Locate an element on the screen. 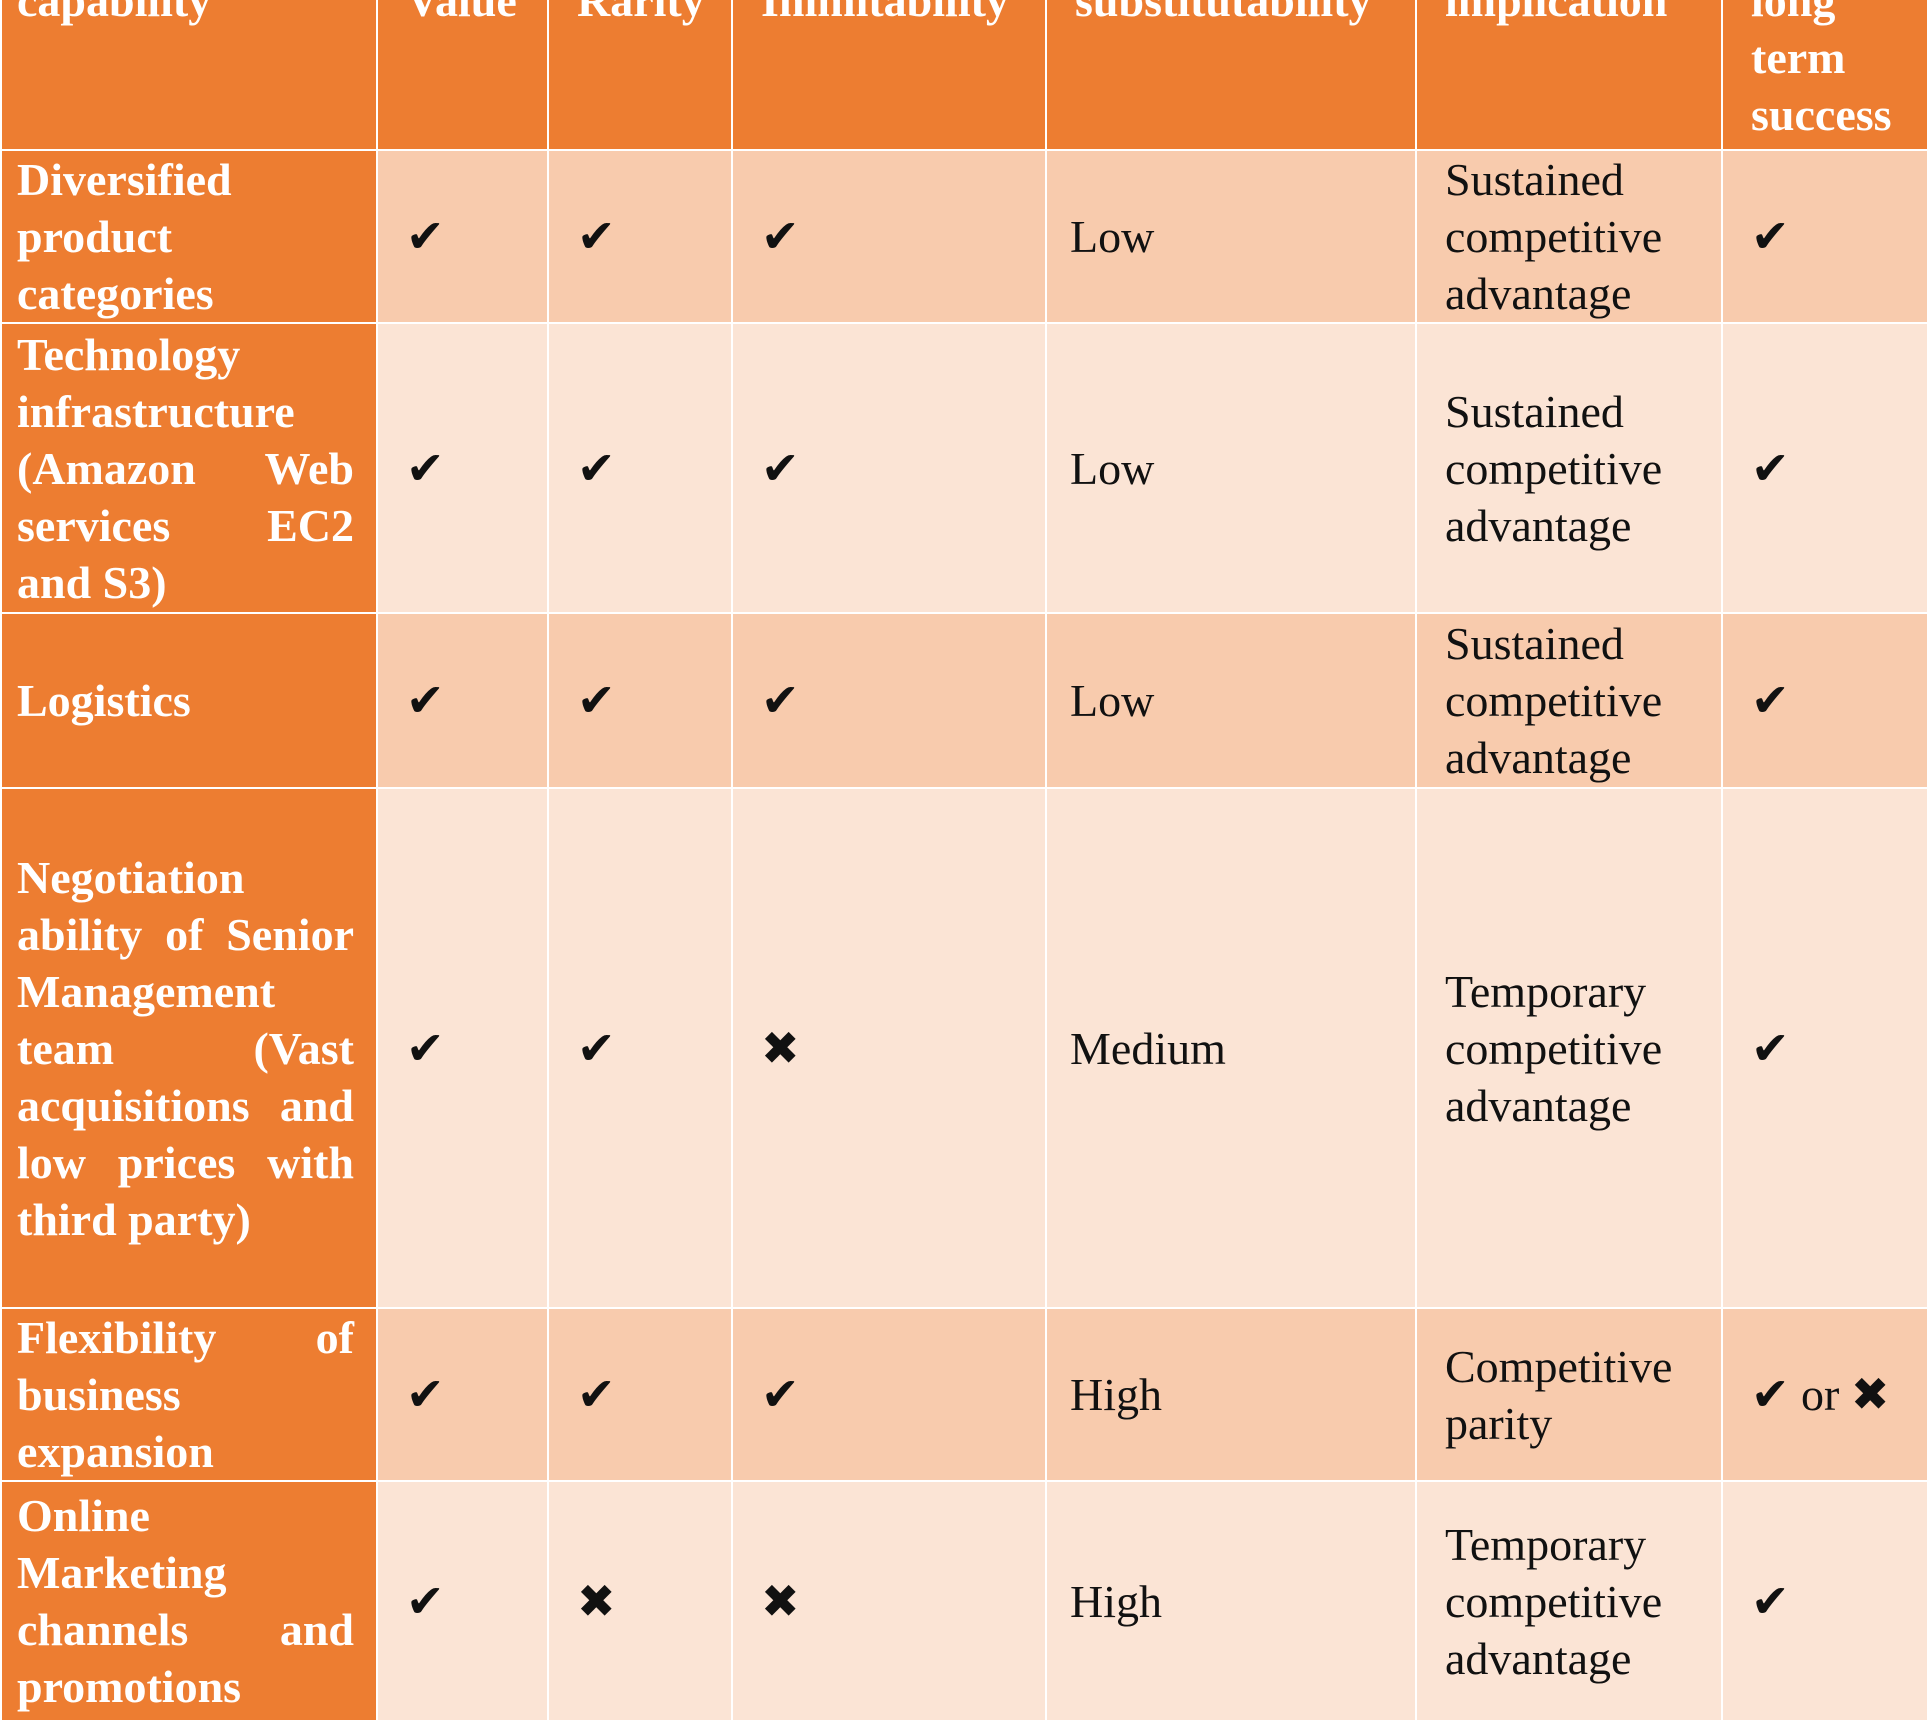  header-cell: capability is located at coordinates (189, 75).